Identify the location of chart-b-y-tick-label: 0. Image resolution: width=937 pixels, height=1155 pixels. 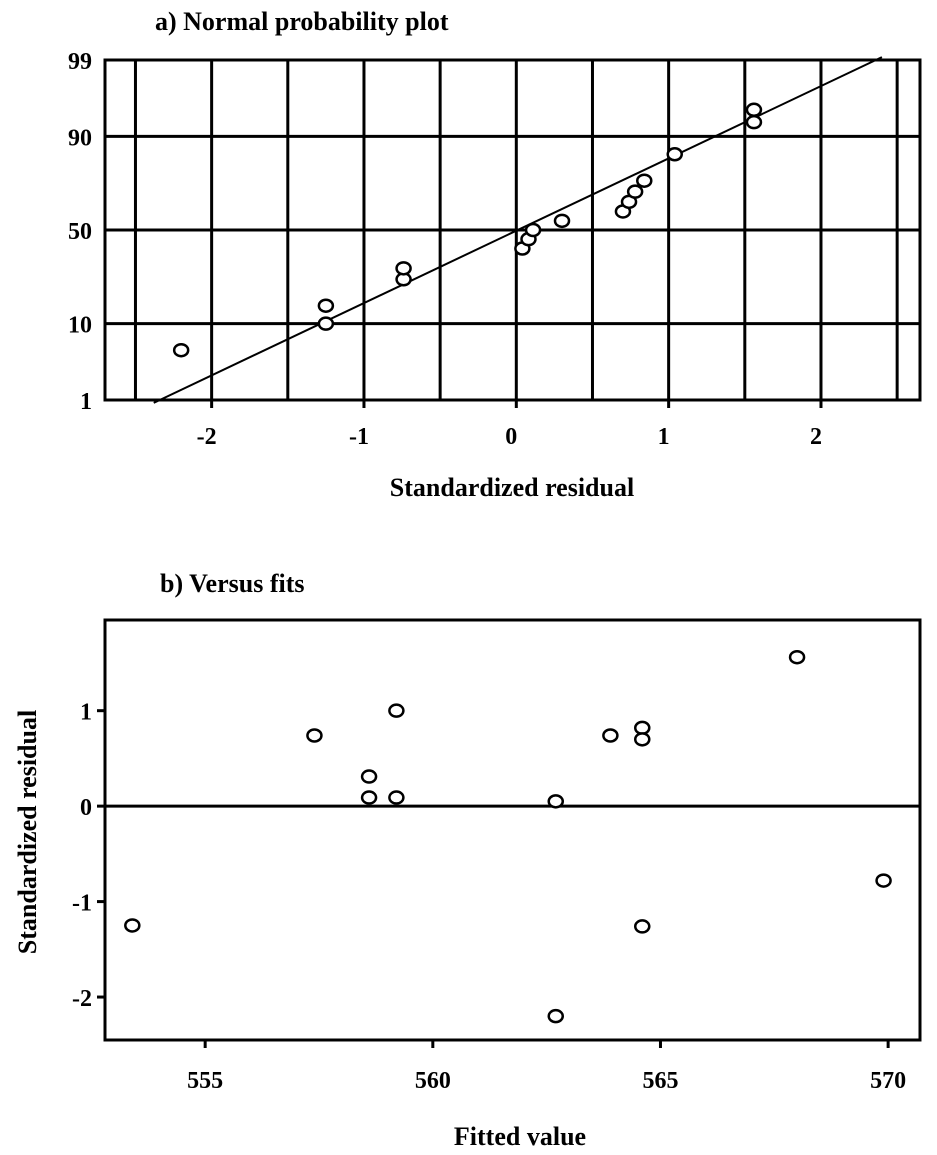
(86, 808).